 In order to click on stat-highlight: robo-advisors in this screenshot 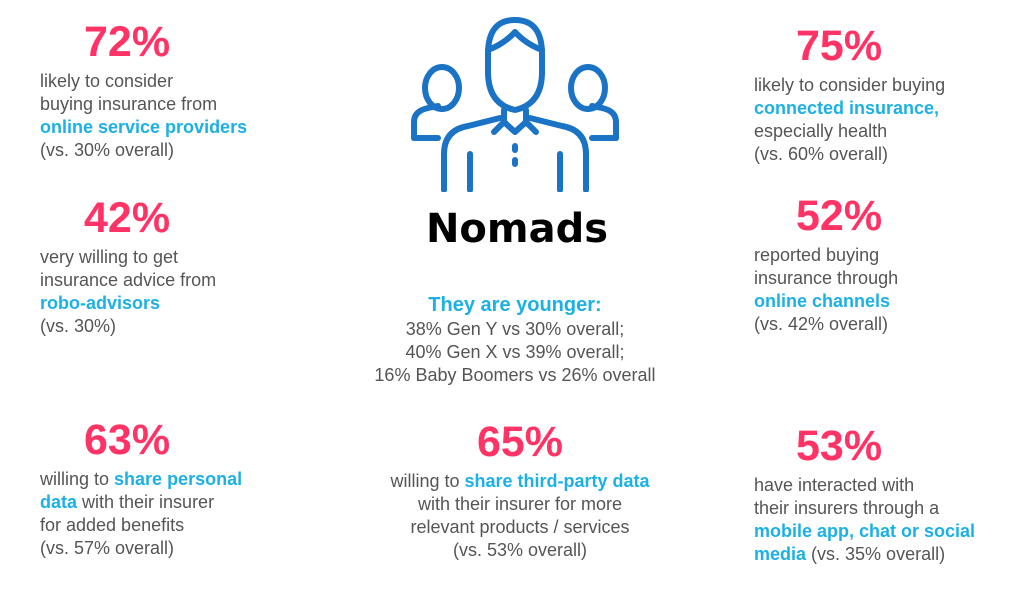, I will do `click(100, 303)`.